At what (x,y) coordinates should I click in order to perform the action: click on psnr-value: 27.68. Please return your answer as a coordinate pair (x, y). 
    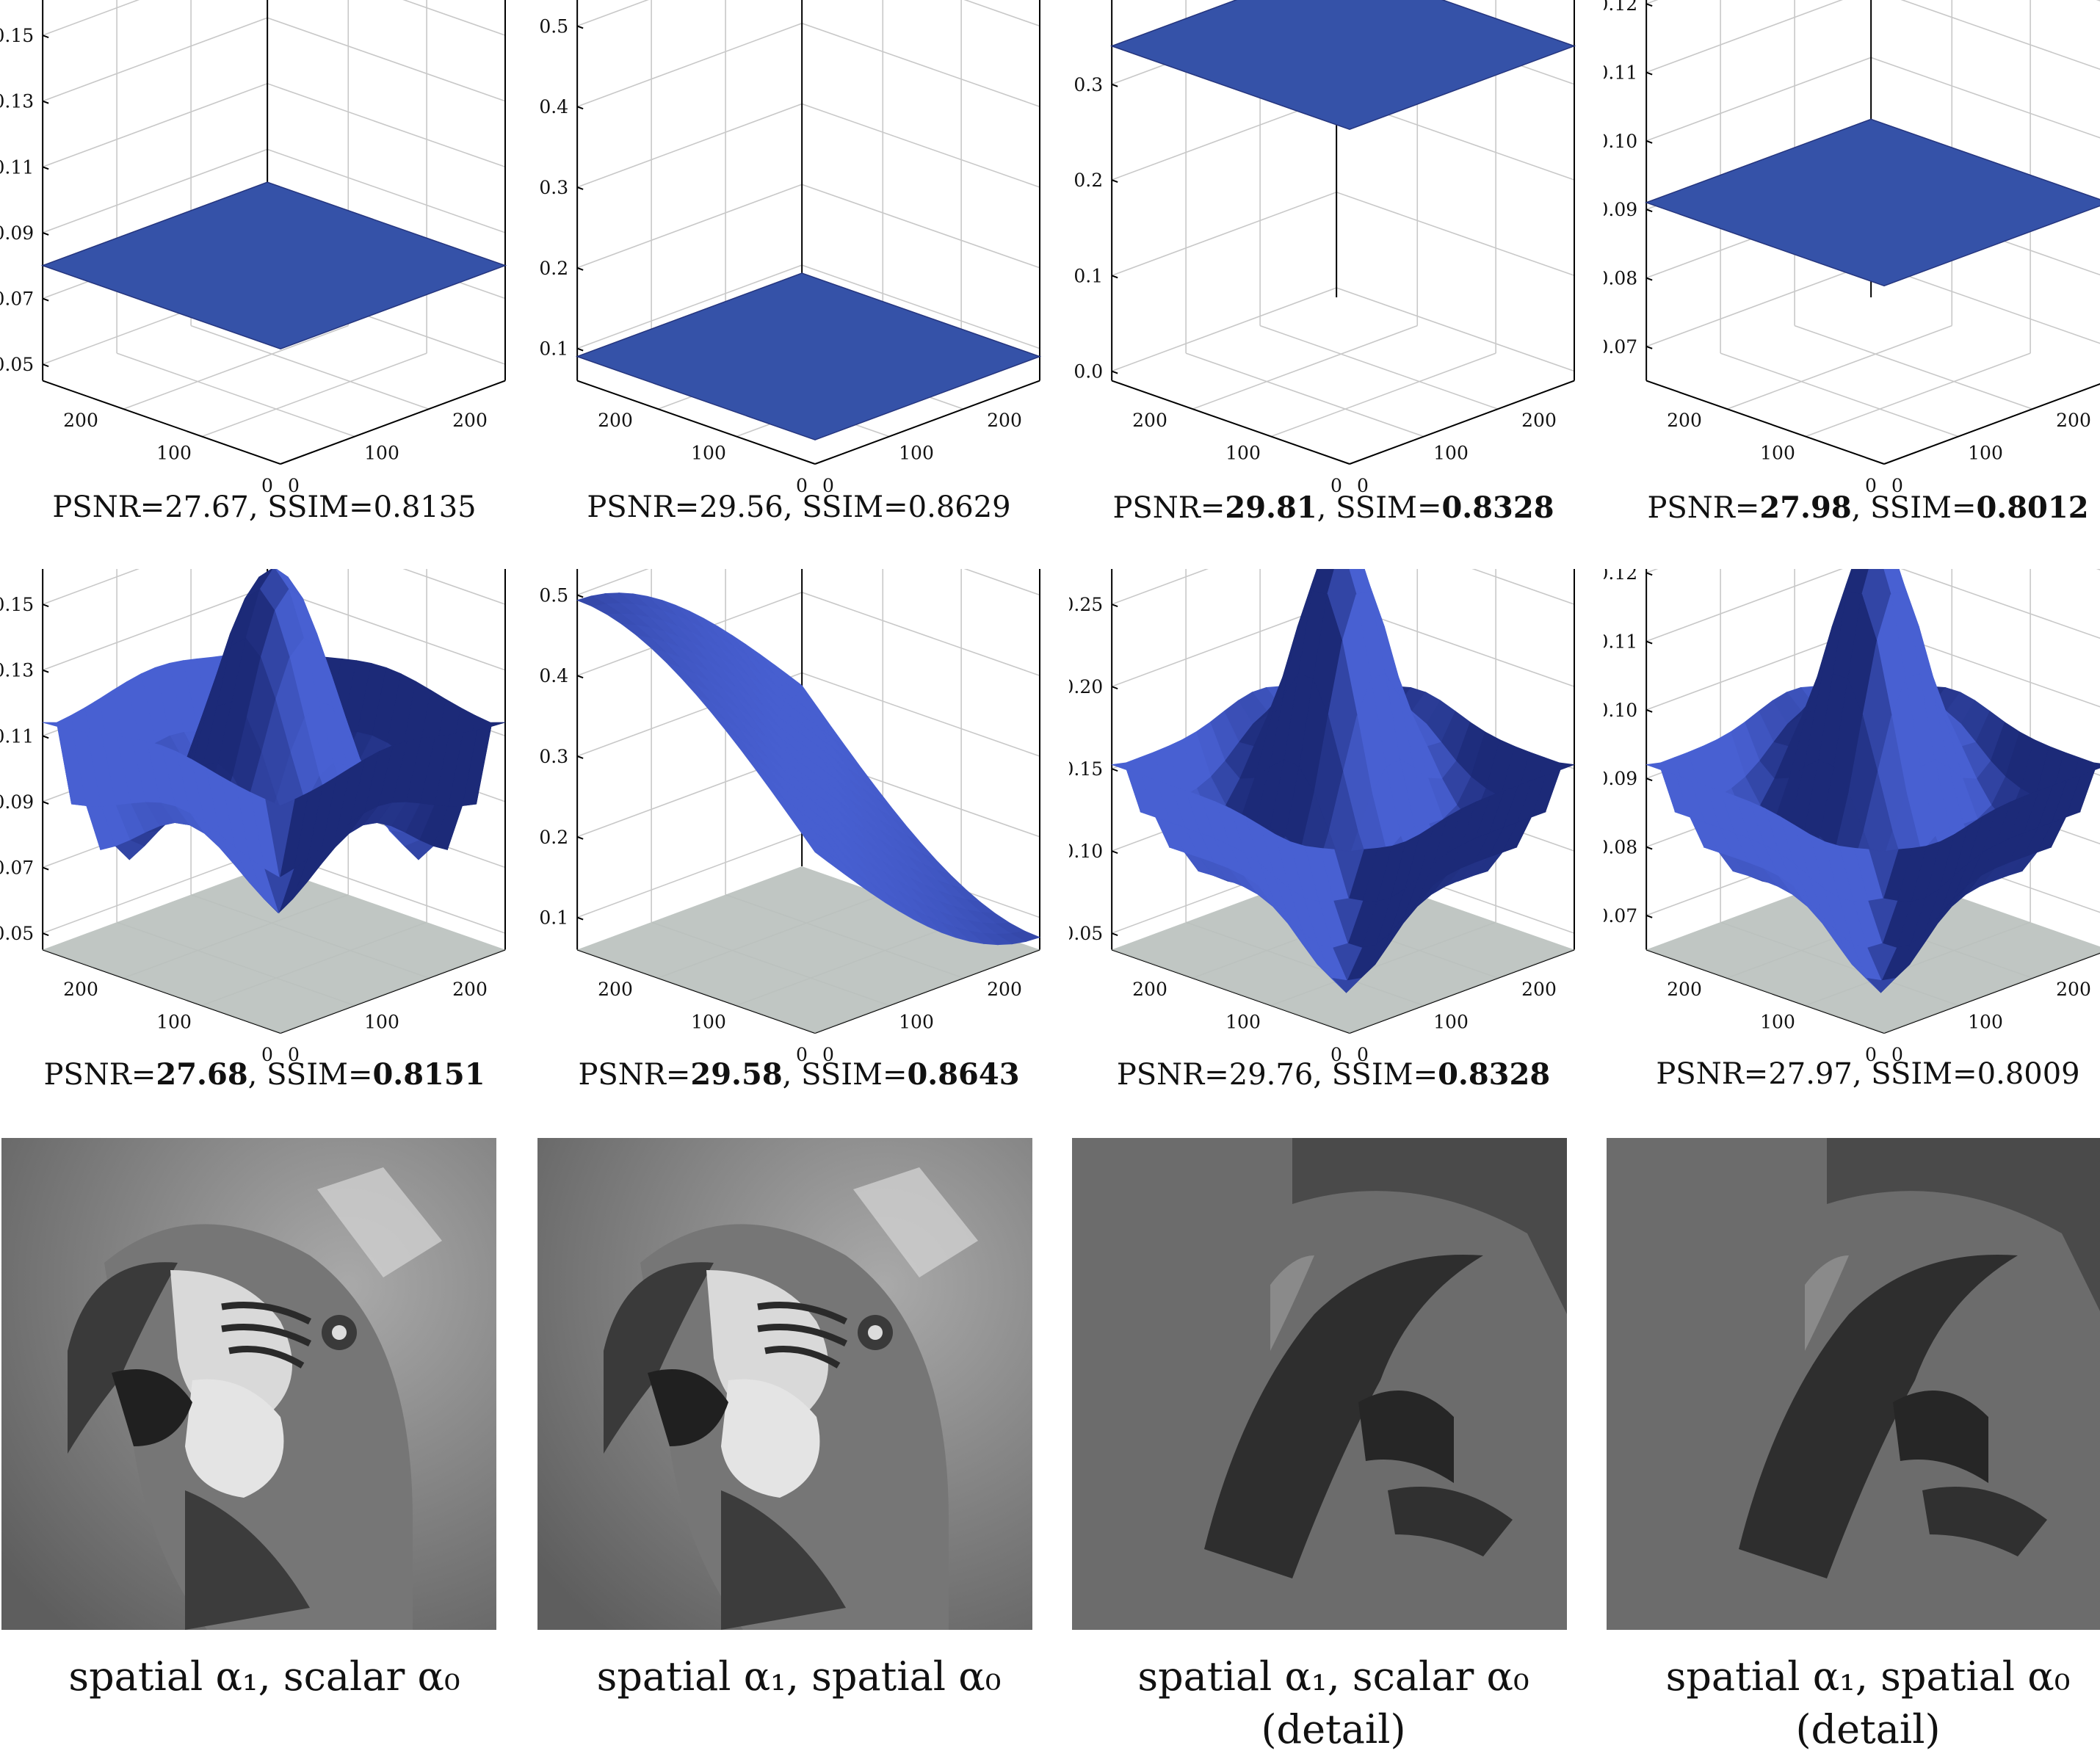
    Looking at the image, I should click on (202, 1074).